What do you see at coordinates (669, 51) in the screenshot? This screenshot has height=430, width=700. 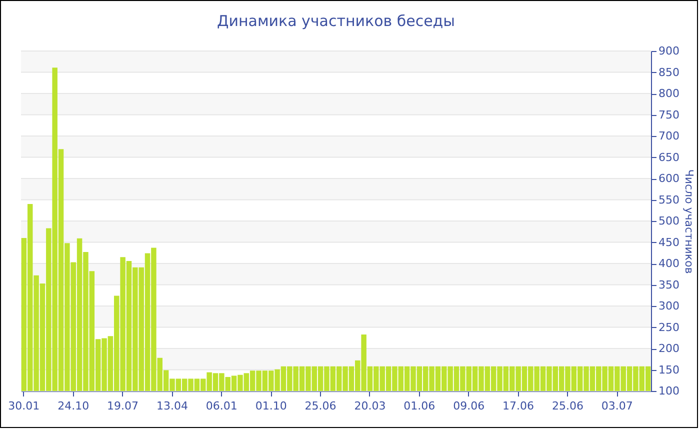 I see `y-tick-label: 900` at bounding box center [669, 51].